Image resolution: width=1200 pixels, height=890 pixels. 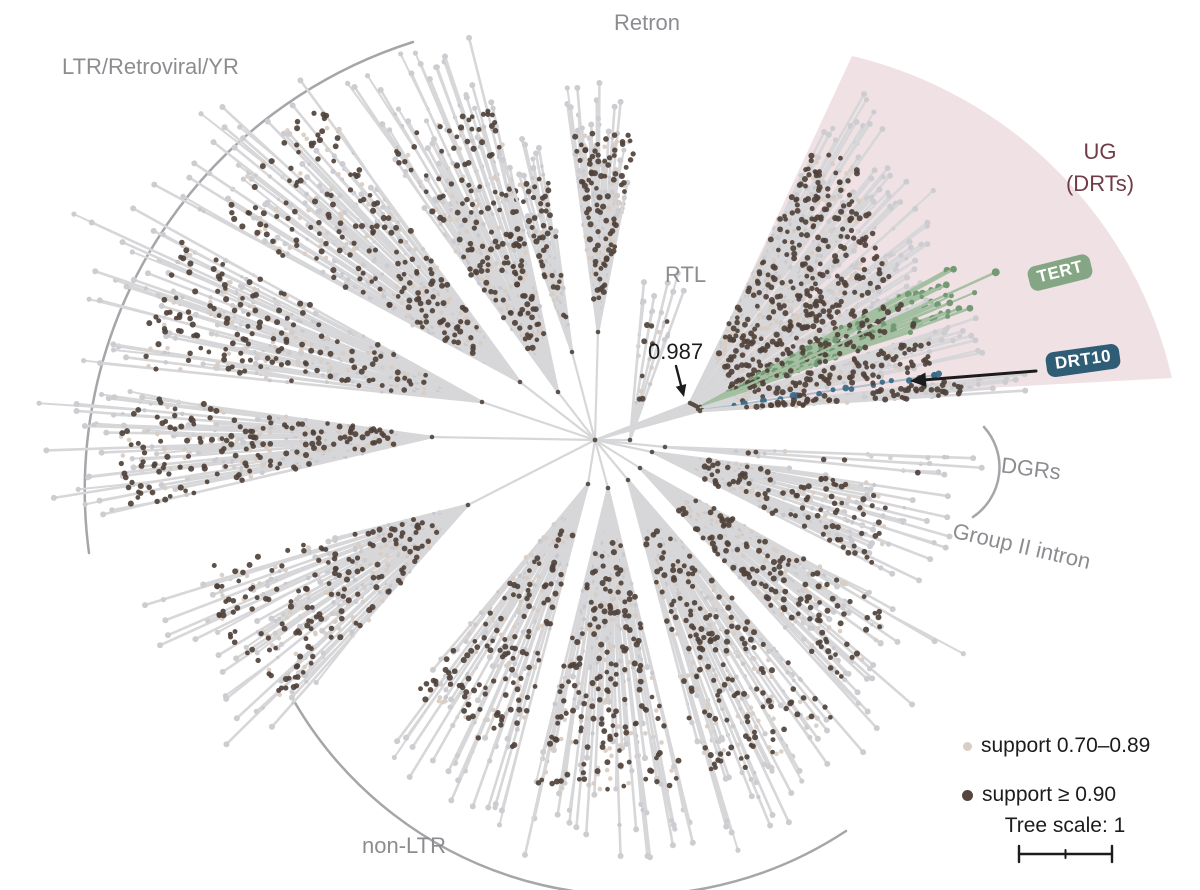 What do you see at coordinates (863, 392) in the screenshot?
I see `clade-ug-f` at bounding box center [863, 392].